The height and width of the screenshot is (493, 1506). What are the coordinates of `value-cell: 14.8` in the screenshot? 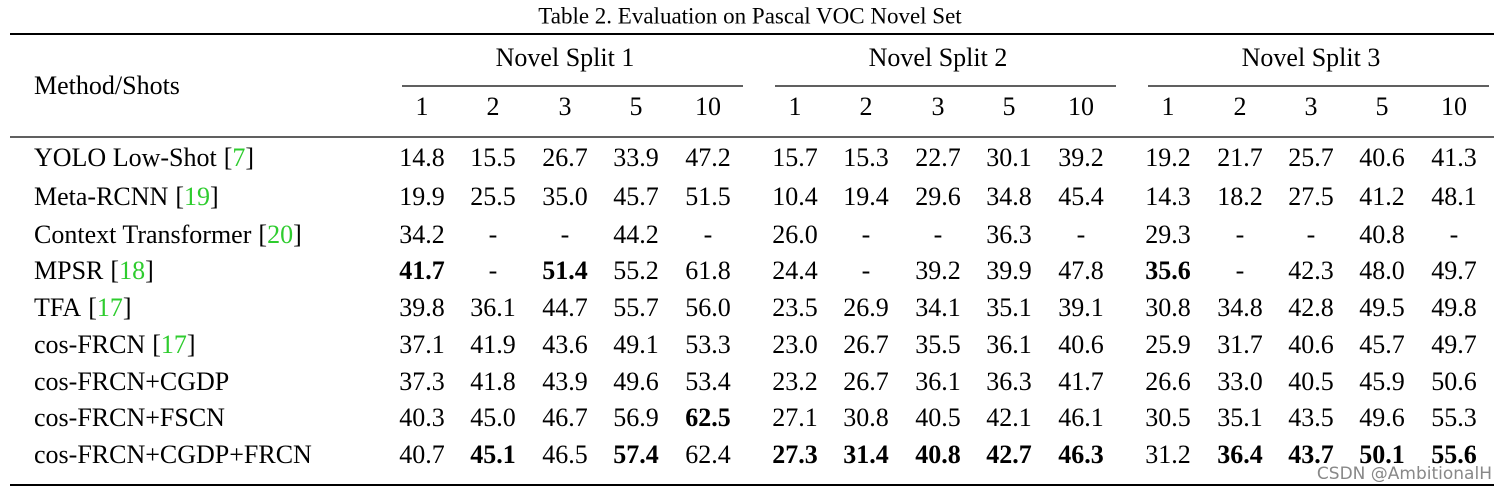 It's located at (422, 157).